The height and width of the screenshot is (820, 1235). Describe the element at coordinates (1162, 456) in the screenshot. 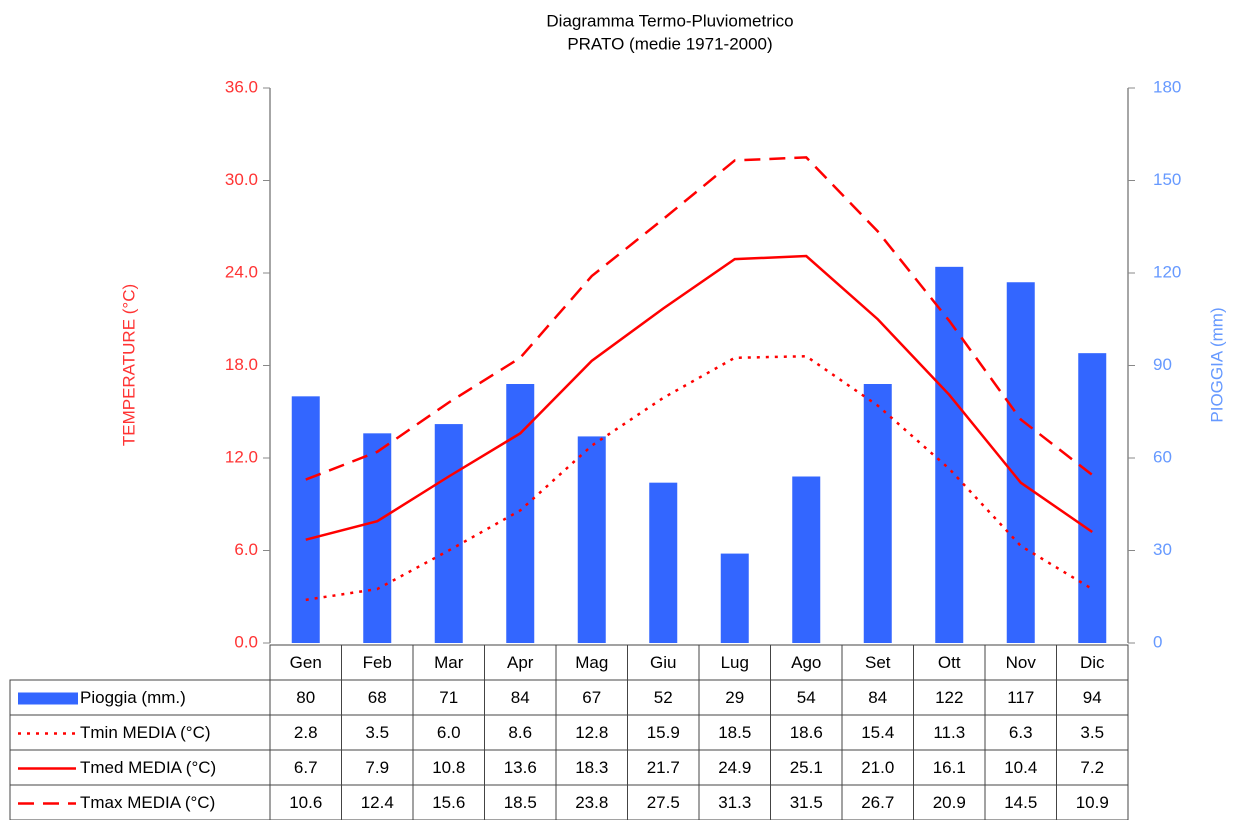

I see `y2-tick-label: 60` at that location.